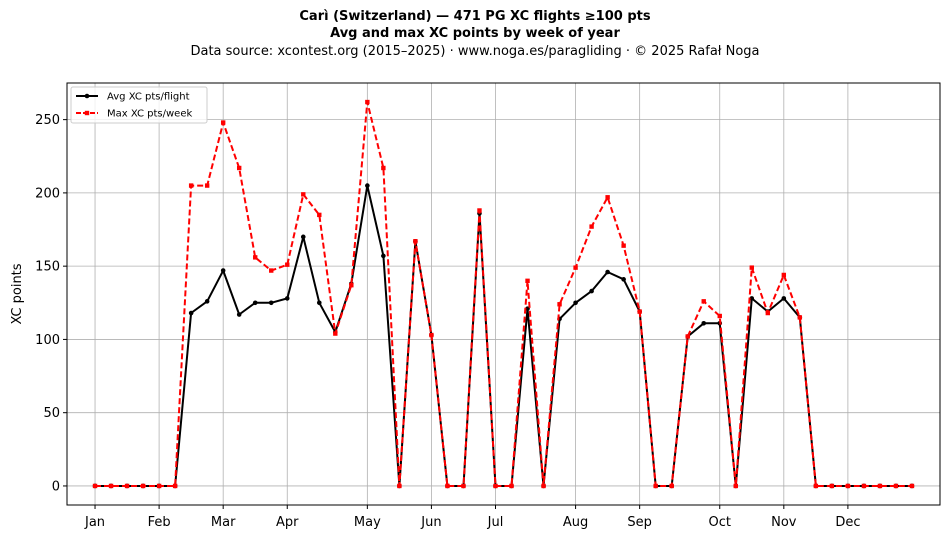 This screenshot has width=950, height=539. What do you see at coordinates (56, 486) in the screenshot?
I see `y-tick-label: 0` at bounding box center [56, 486].